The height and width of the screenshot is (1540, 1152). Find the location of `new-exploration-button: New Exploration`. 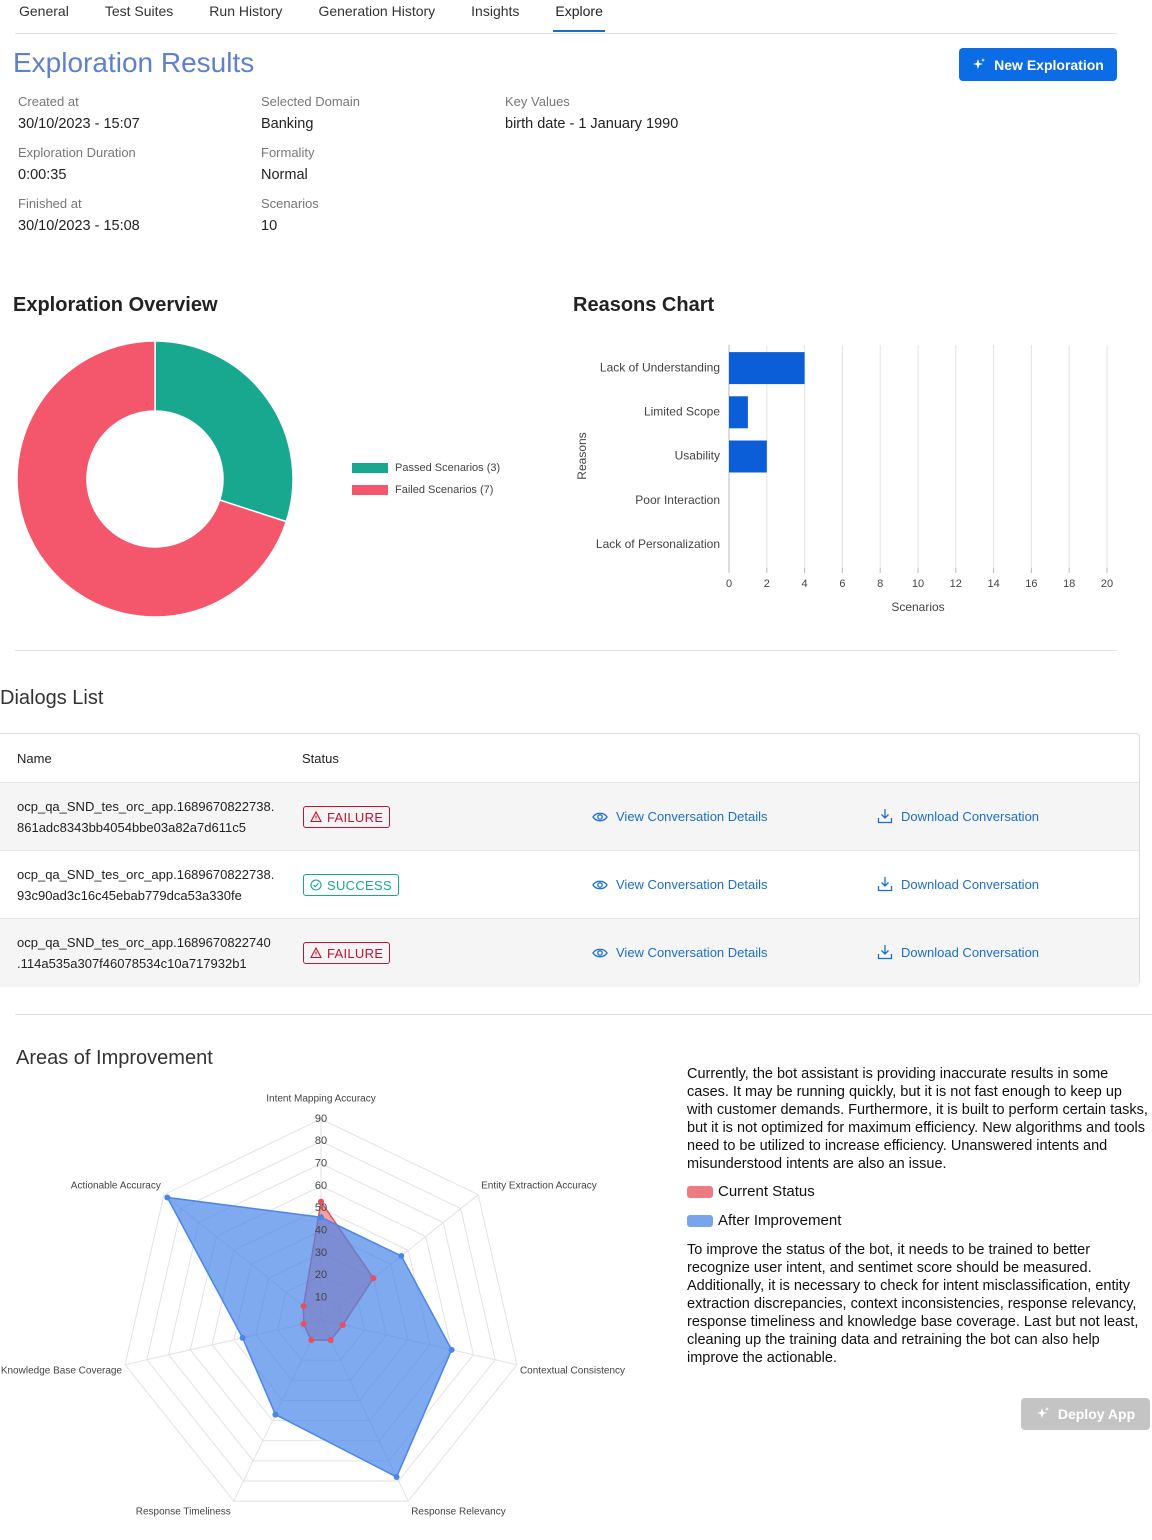

new-exploration-button: New Exploration is located at coordinates (1038, 64).